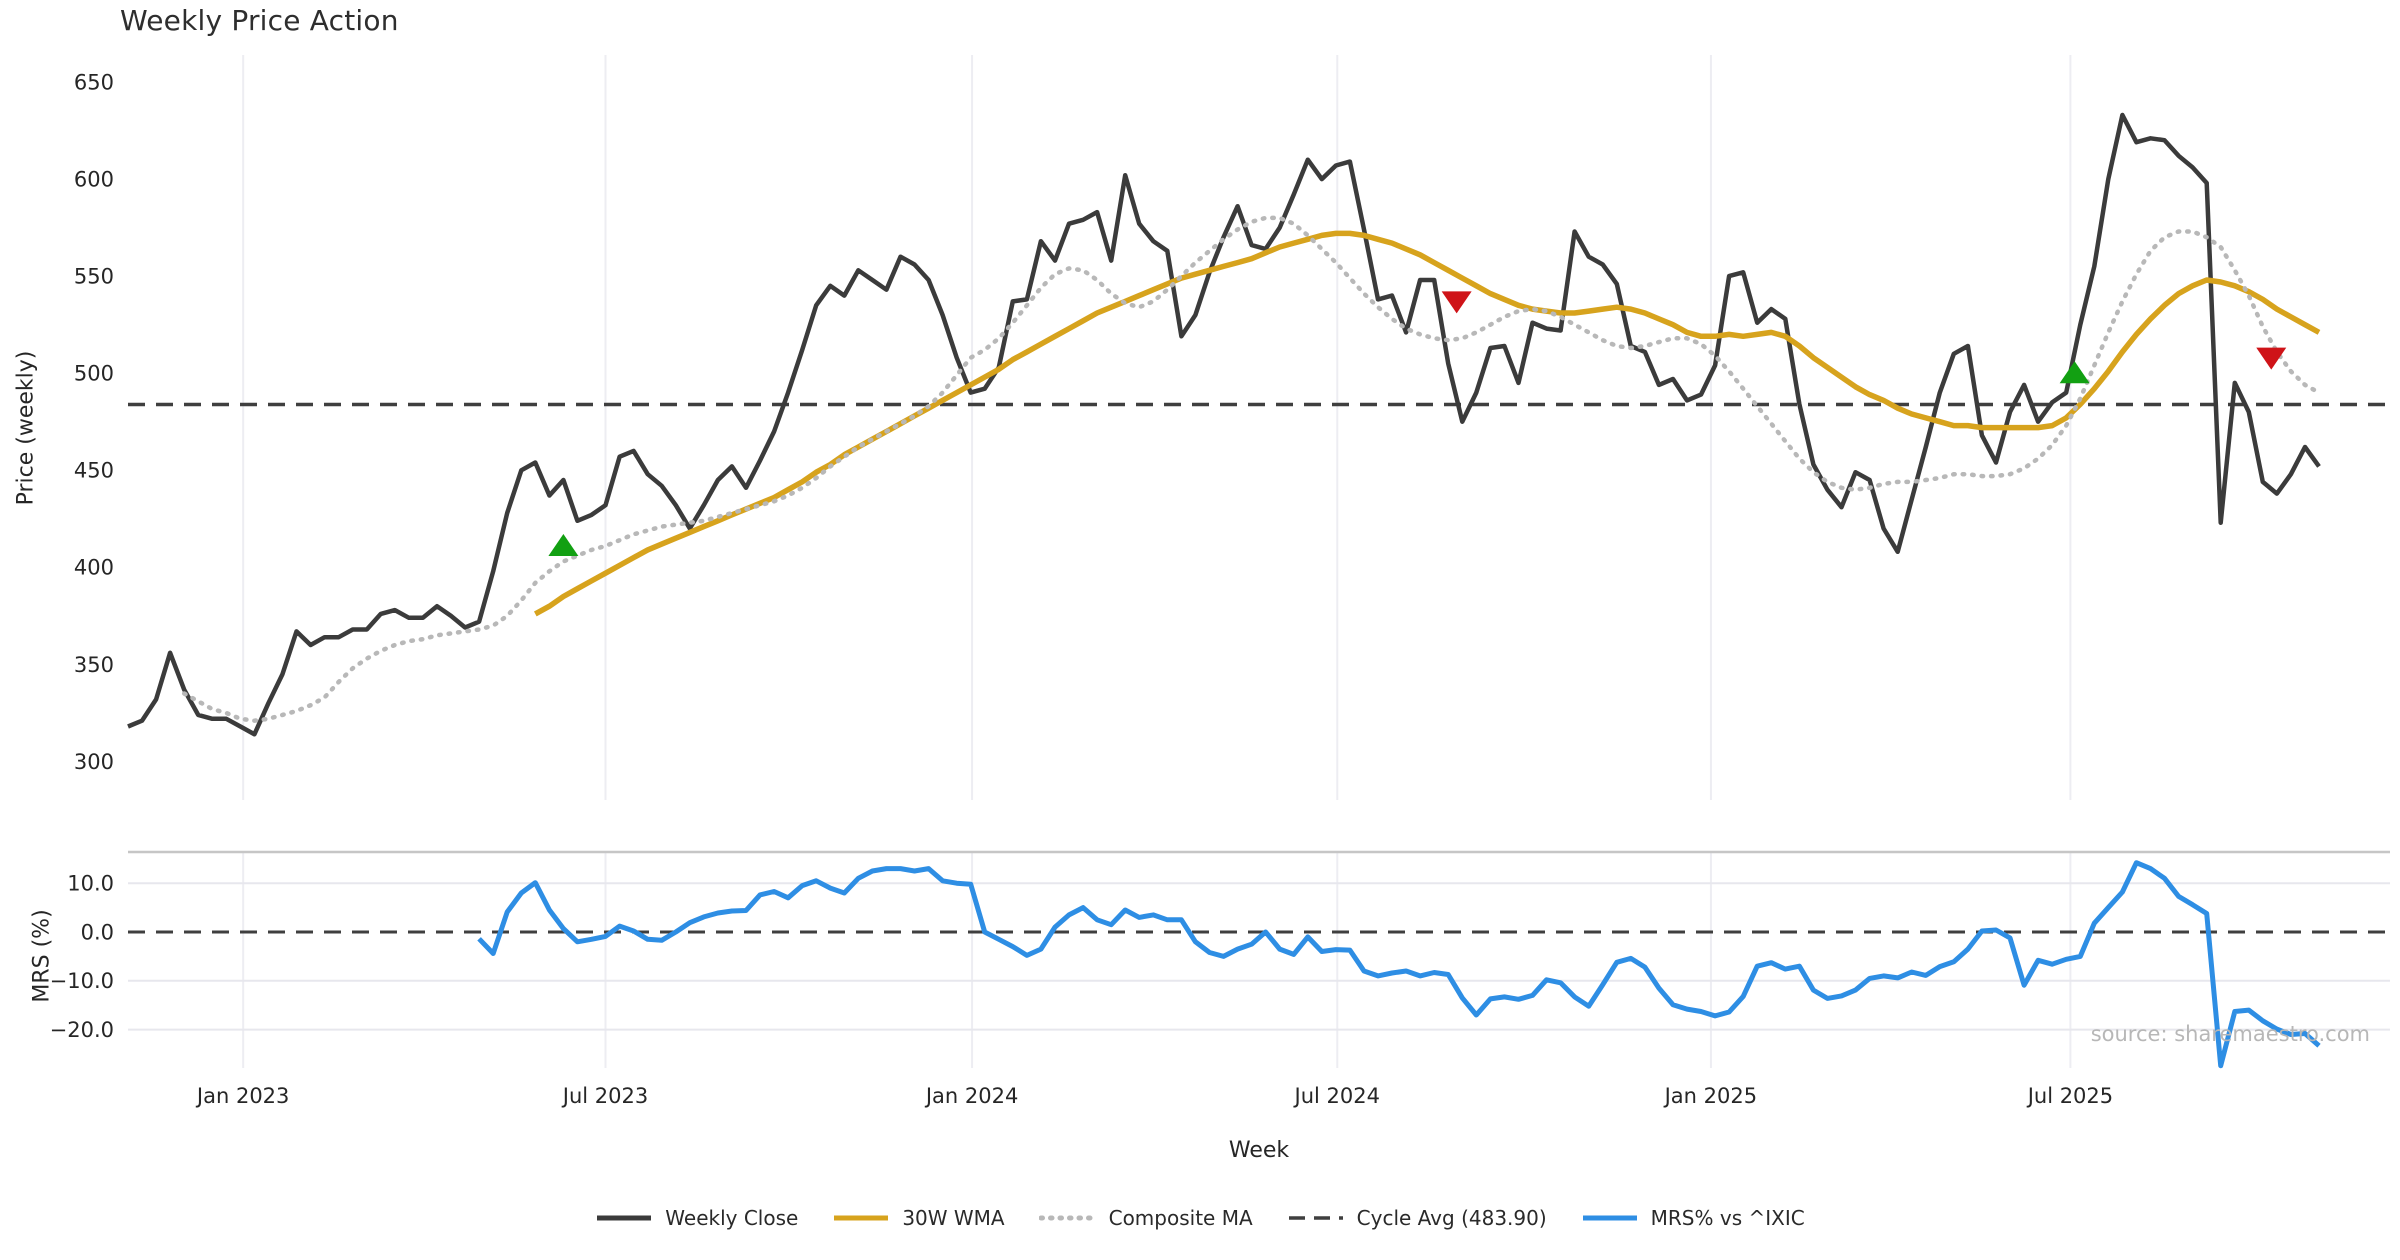 Image resolution: width=2400 pixels, height=1260 pixels. I want to click on price-tick-label: 550, so click(94, 276).